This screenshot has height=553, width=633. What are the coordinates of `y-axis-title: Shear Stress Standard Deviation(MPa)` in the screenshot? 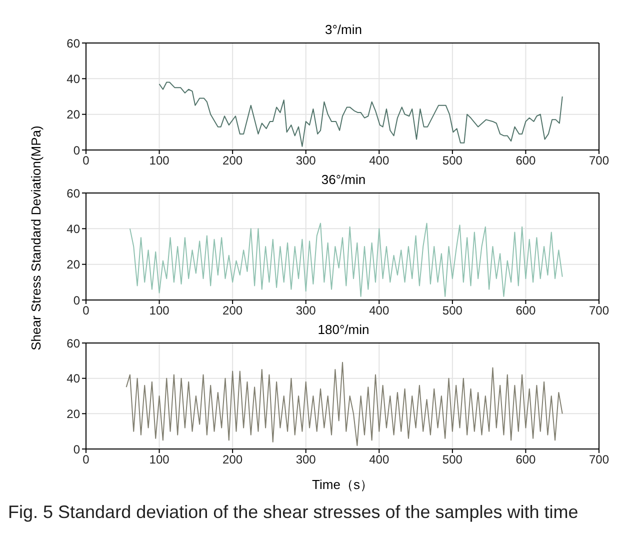 It's located at (36, 238).